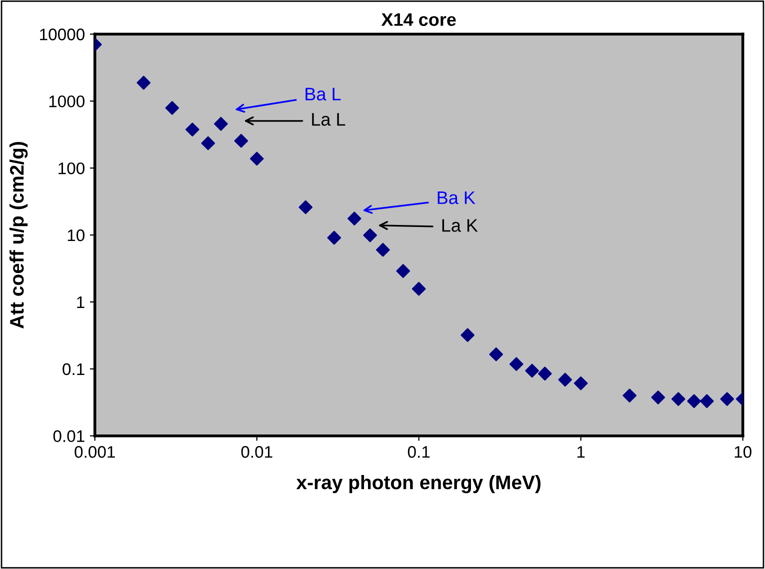  What do you see at coordinates (80, 302) in the screenshot?
I see `y-tick-label: 1` at bounding box center [80, 302].